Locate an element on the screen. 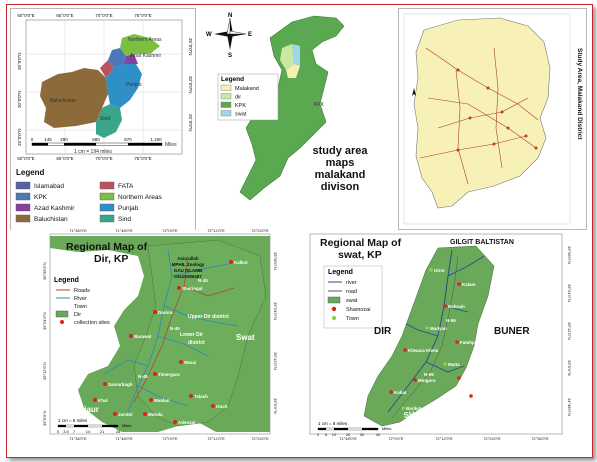  label-sind: Sind is located at coordinates (105, 119).